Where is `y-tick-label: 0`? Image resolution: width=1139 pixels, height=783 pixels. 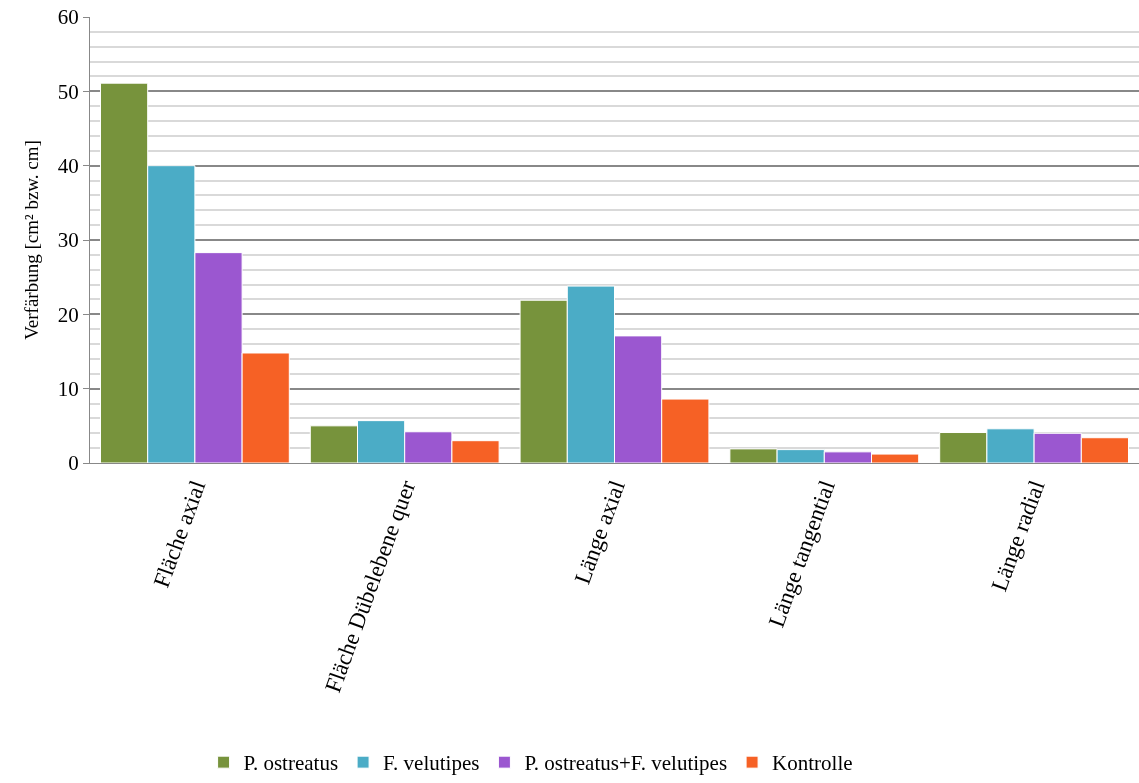
y-tick-label: 0 is located at coordinates (73, 463).